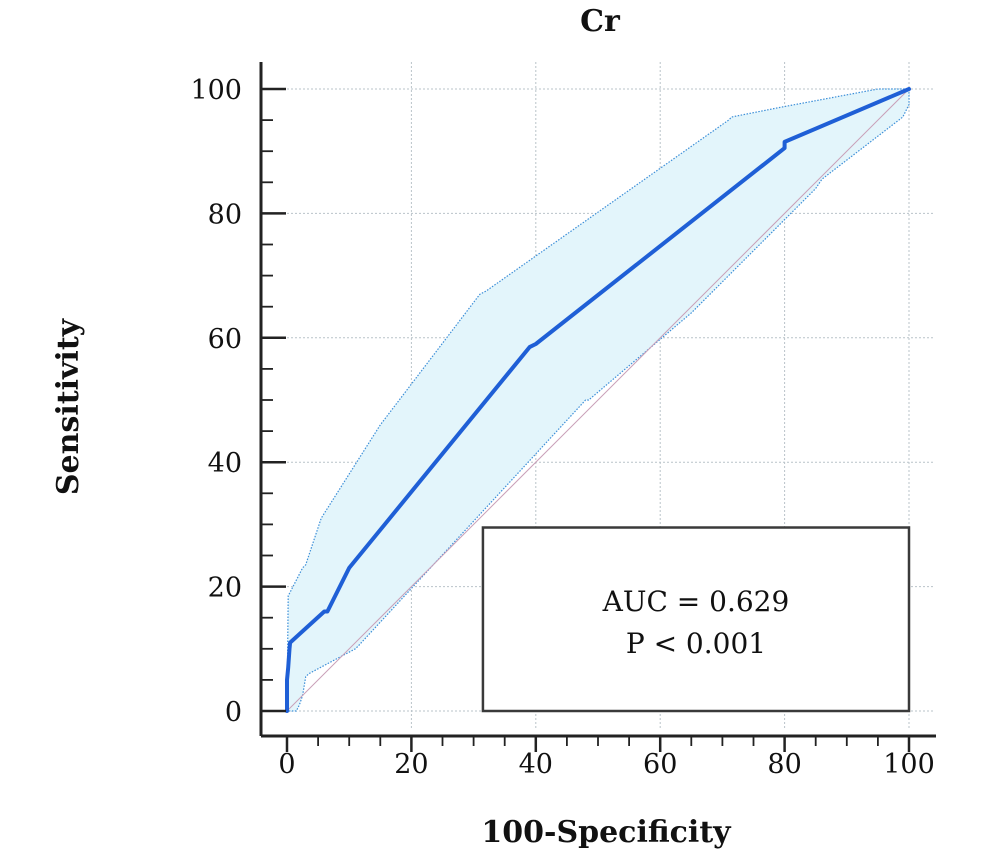  Describe the element at coordinates (225, 463) in the screenshot. I see `y-tick-label-40: 40` at that location.